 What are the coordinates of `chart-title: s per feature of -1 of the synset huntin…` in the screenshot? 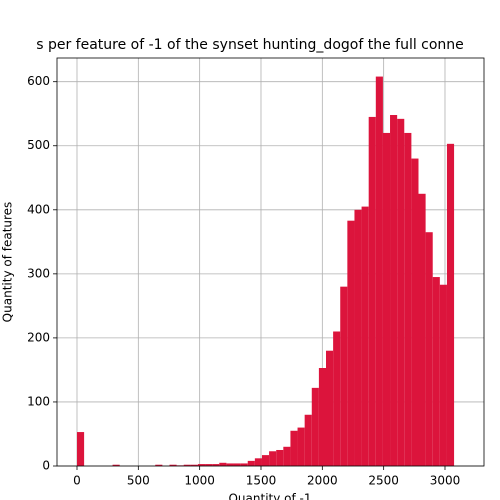 It's located at (250, 45).